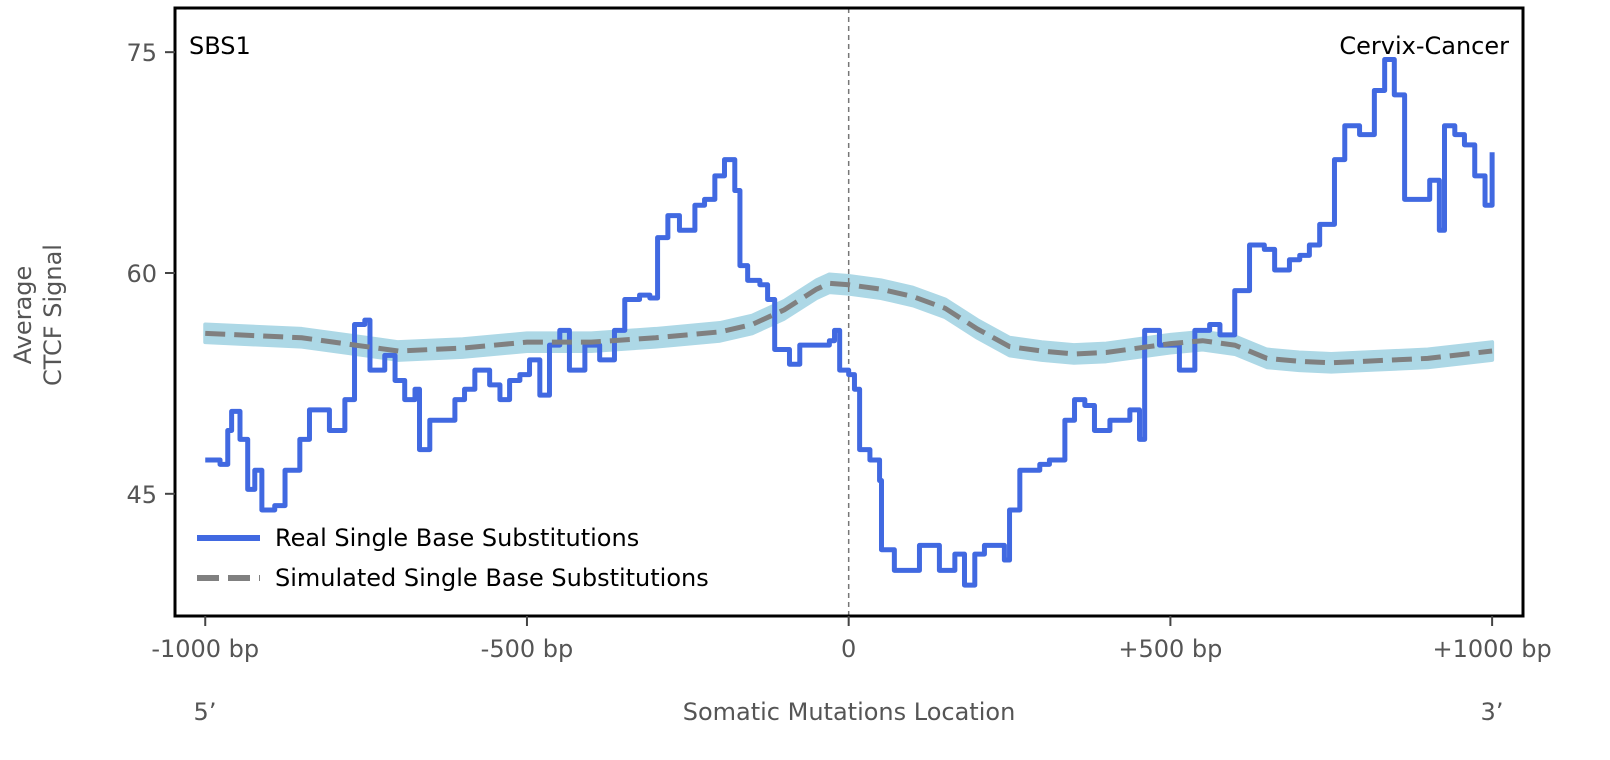 The height and width of the screenshot is (760, 1610). What do you see at coordinates (141, 274) in the screenshot?
I see `y-tick-label: 60` at bounding box center [141, 274].